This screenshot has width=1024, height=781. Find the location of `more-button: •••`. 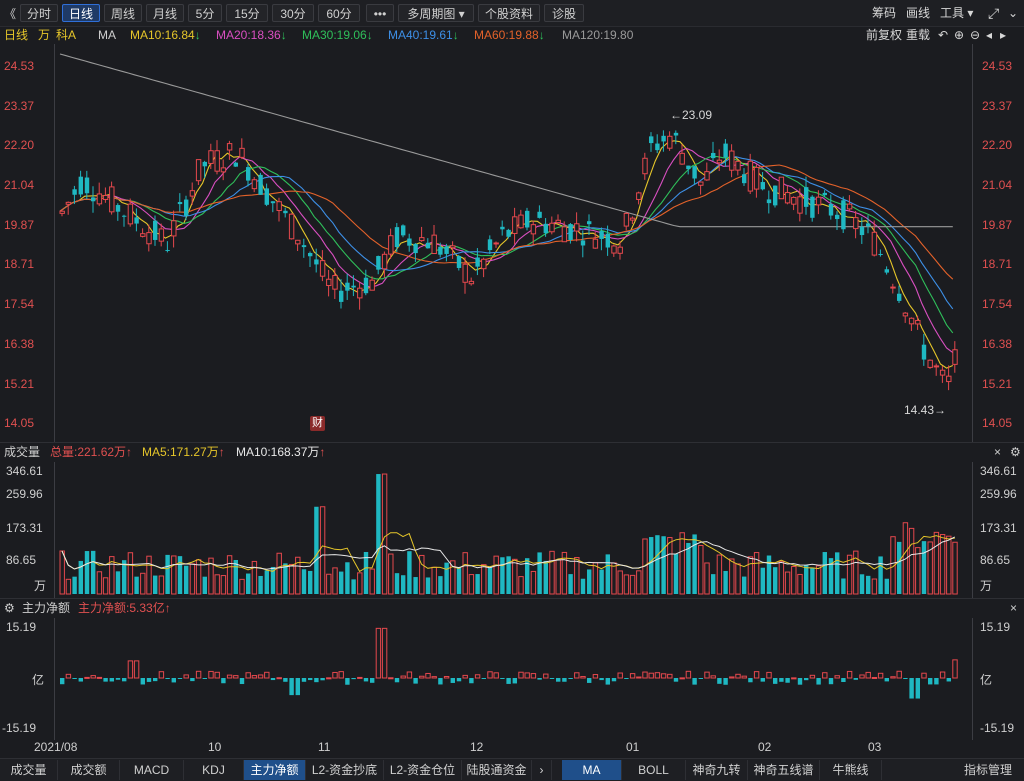

more-button: ••• is located at coordinates (380, 13).